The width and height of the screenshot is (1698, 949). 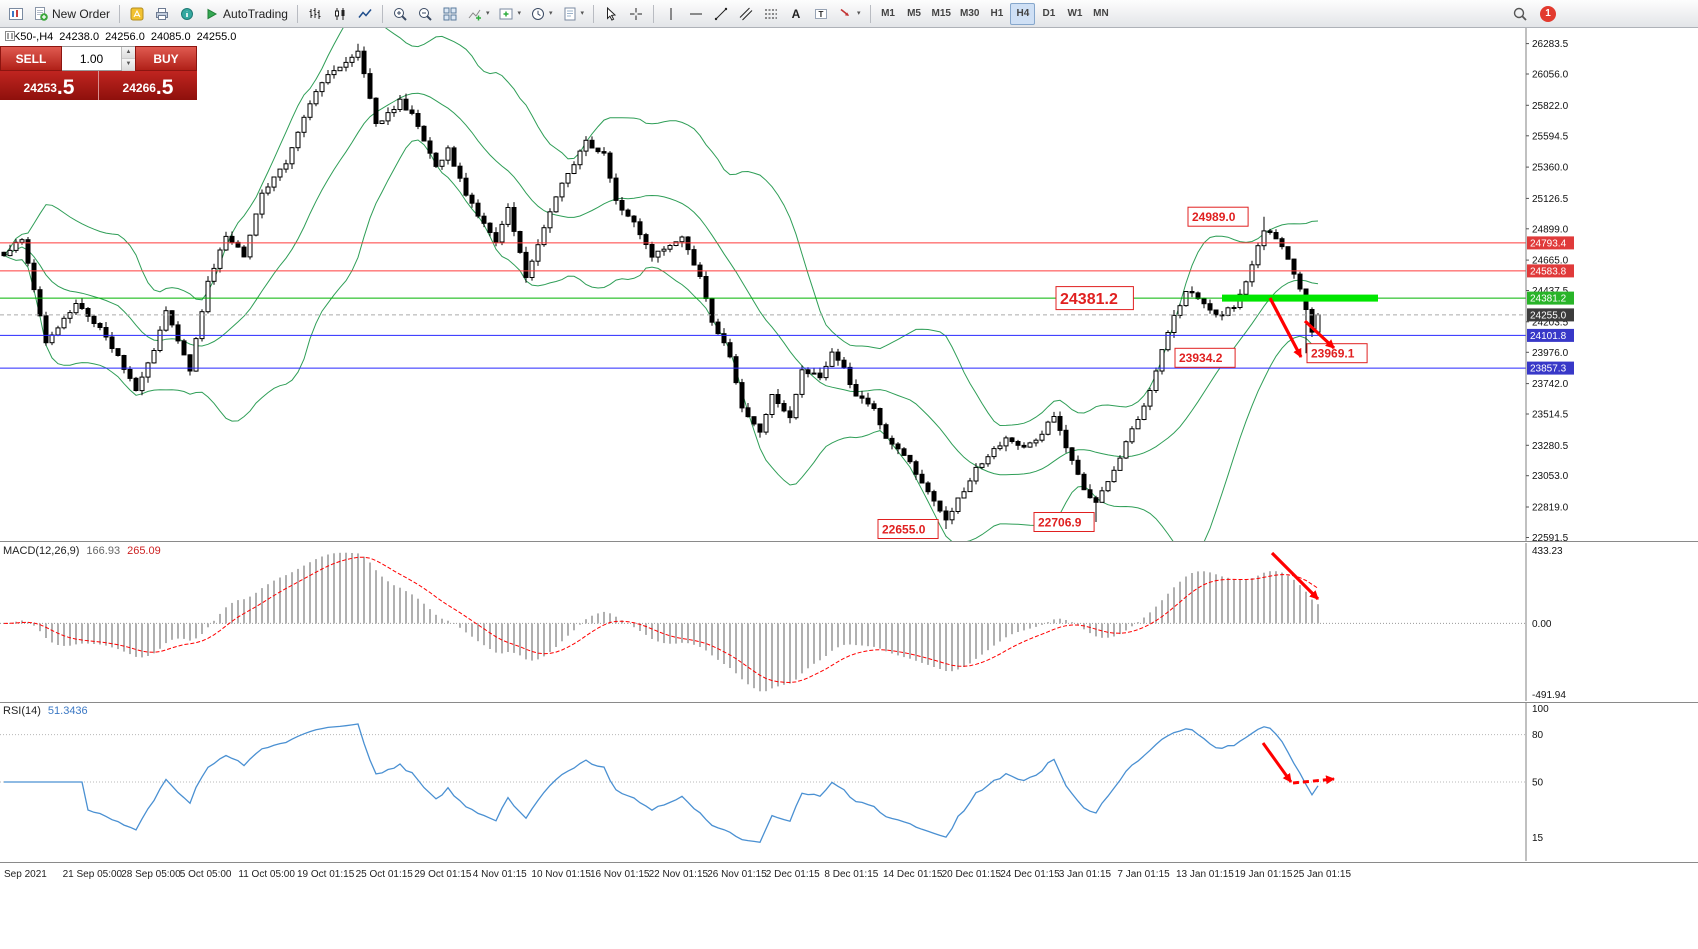 What do you see at coordinates (255, 13) in the screenshot?
I see `autotrading-label: AutoTrading` at bounding box center [255, 13].